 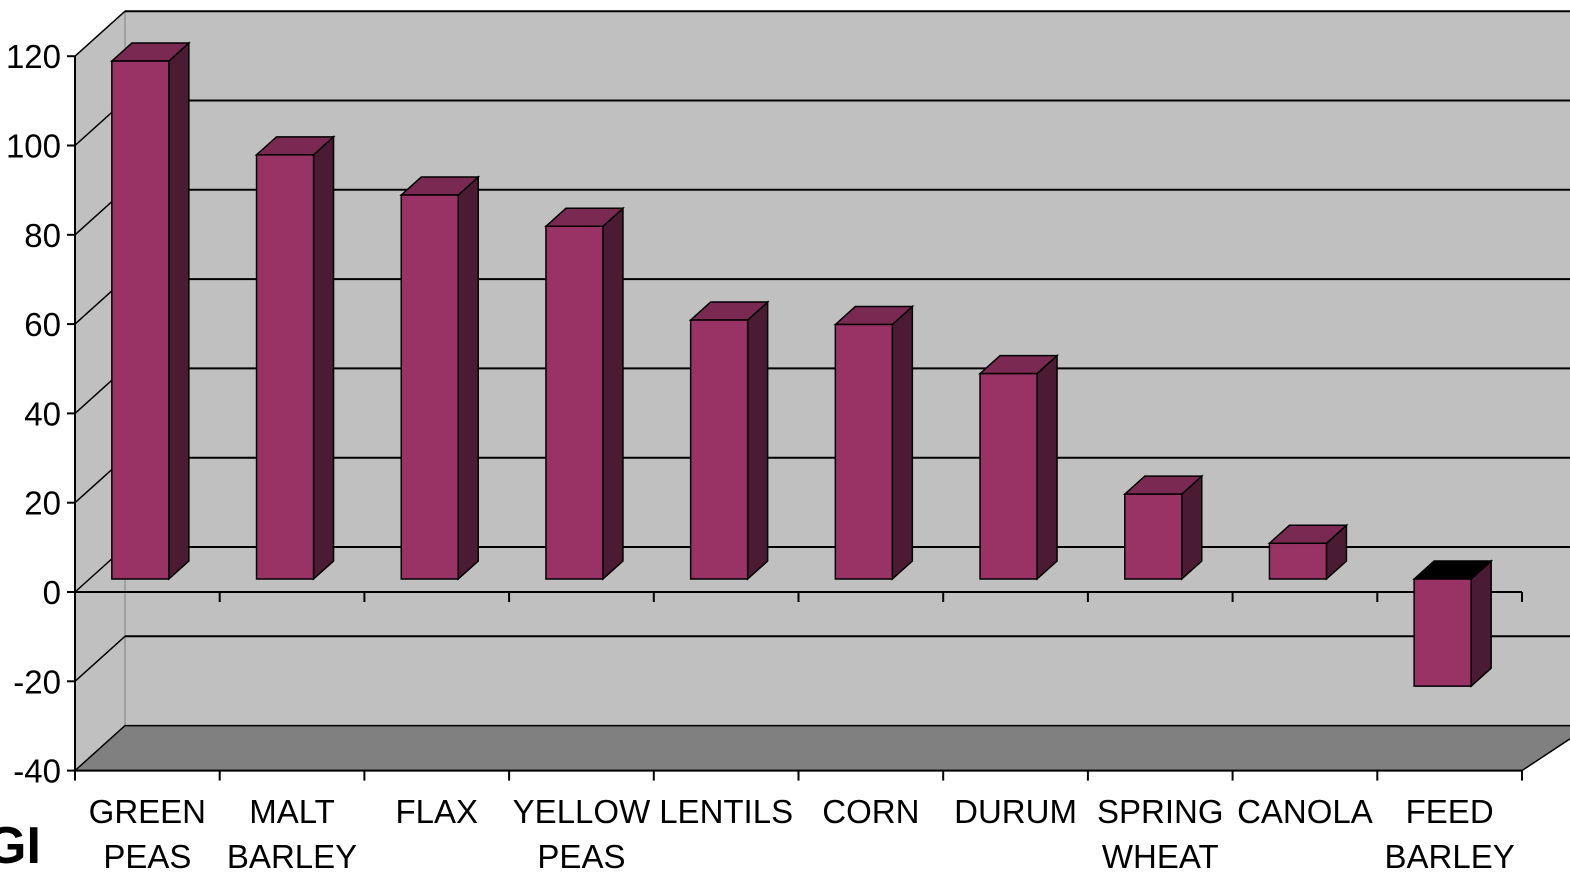 What do you see at coordinates (821, 748) in the screenshot?
I see `floor` at bounding box center [821, 748].